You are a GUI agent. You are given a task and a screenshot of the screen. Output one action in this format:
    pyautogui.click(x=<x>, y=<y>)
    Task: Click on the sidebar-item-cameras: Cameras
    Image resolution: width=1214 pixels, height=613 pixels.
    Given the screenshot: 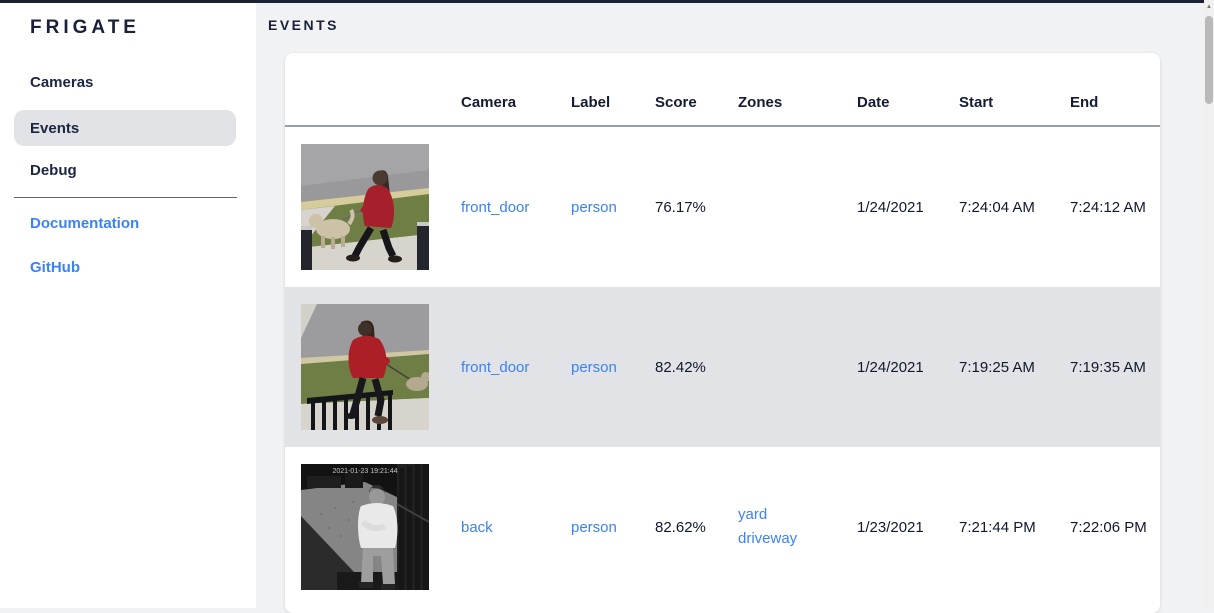 What is the action you would take?
    pyautogui.click(x=62, y=82)
    